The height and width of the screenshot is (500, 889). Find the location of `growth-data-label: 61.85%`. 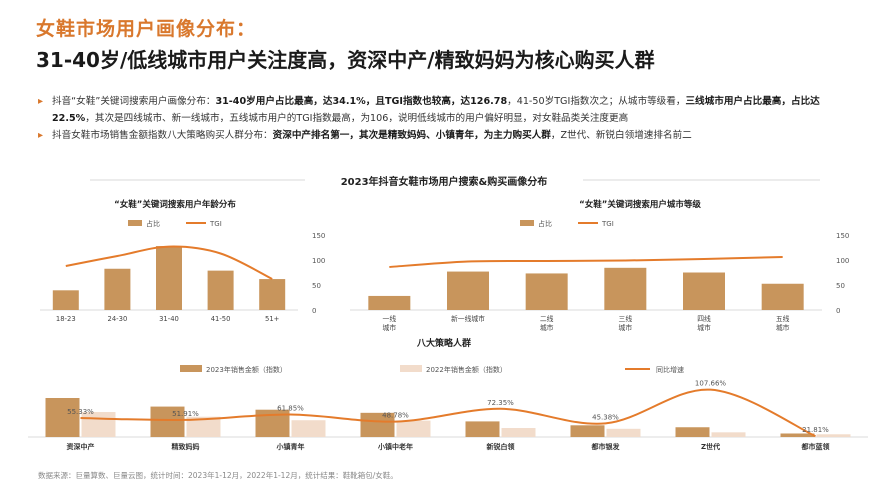

growth-data-label: 61.85% is located at coordinates (290, 408).